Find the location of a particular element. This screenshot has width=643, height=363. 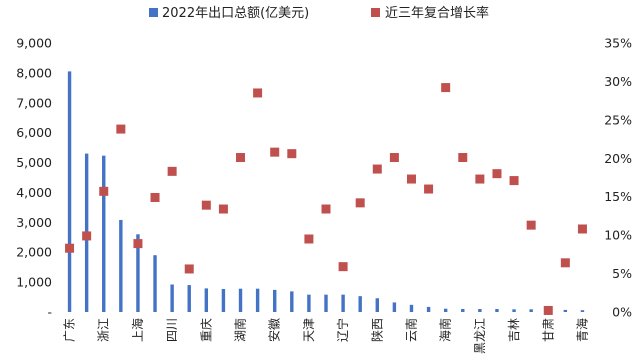

left-tick-label: 9,000 is located at coordinates (34, 43).